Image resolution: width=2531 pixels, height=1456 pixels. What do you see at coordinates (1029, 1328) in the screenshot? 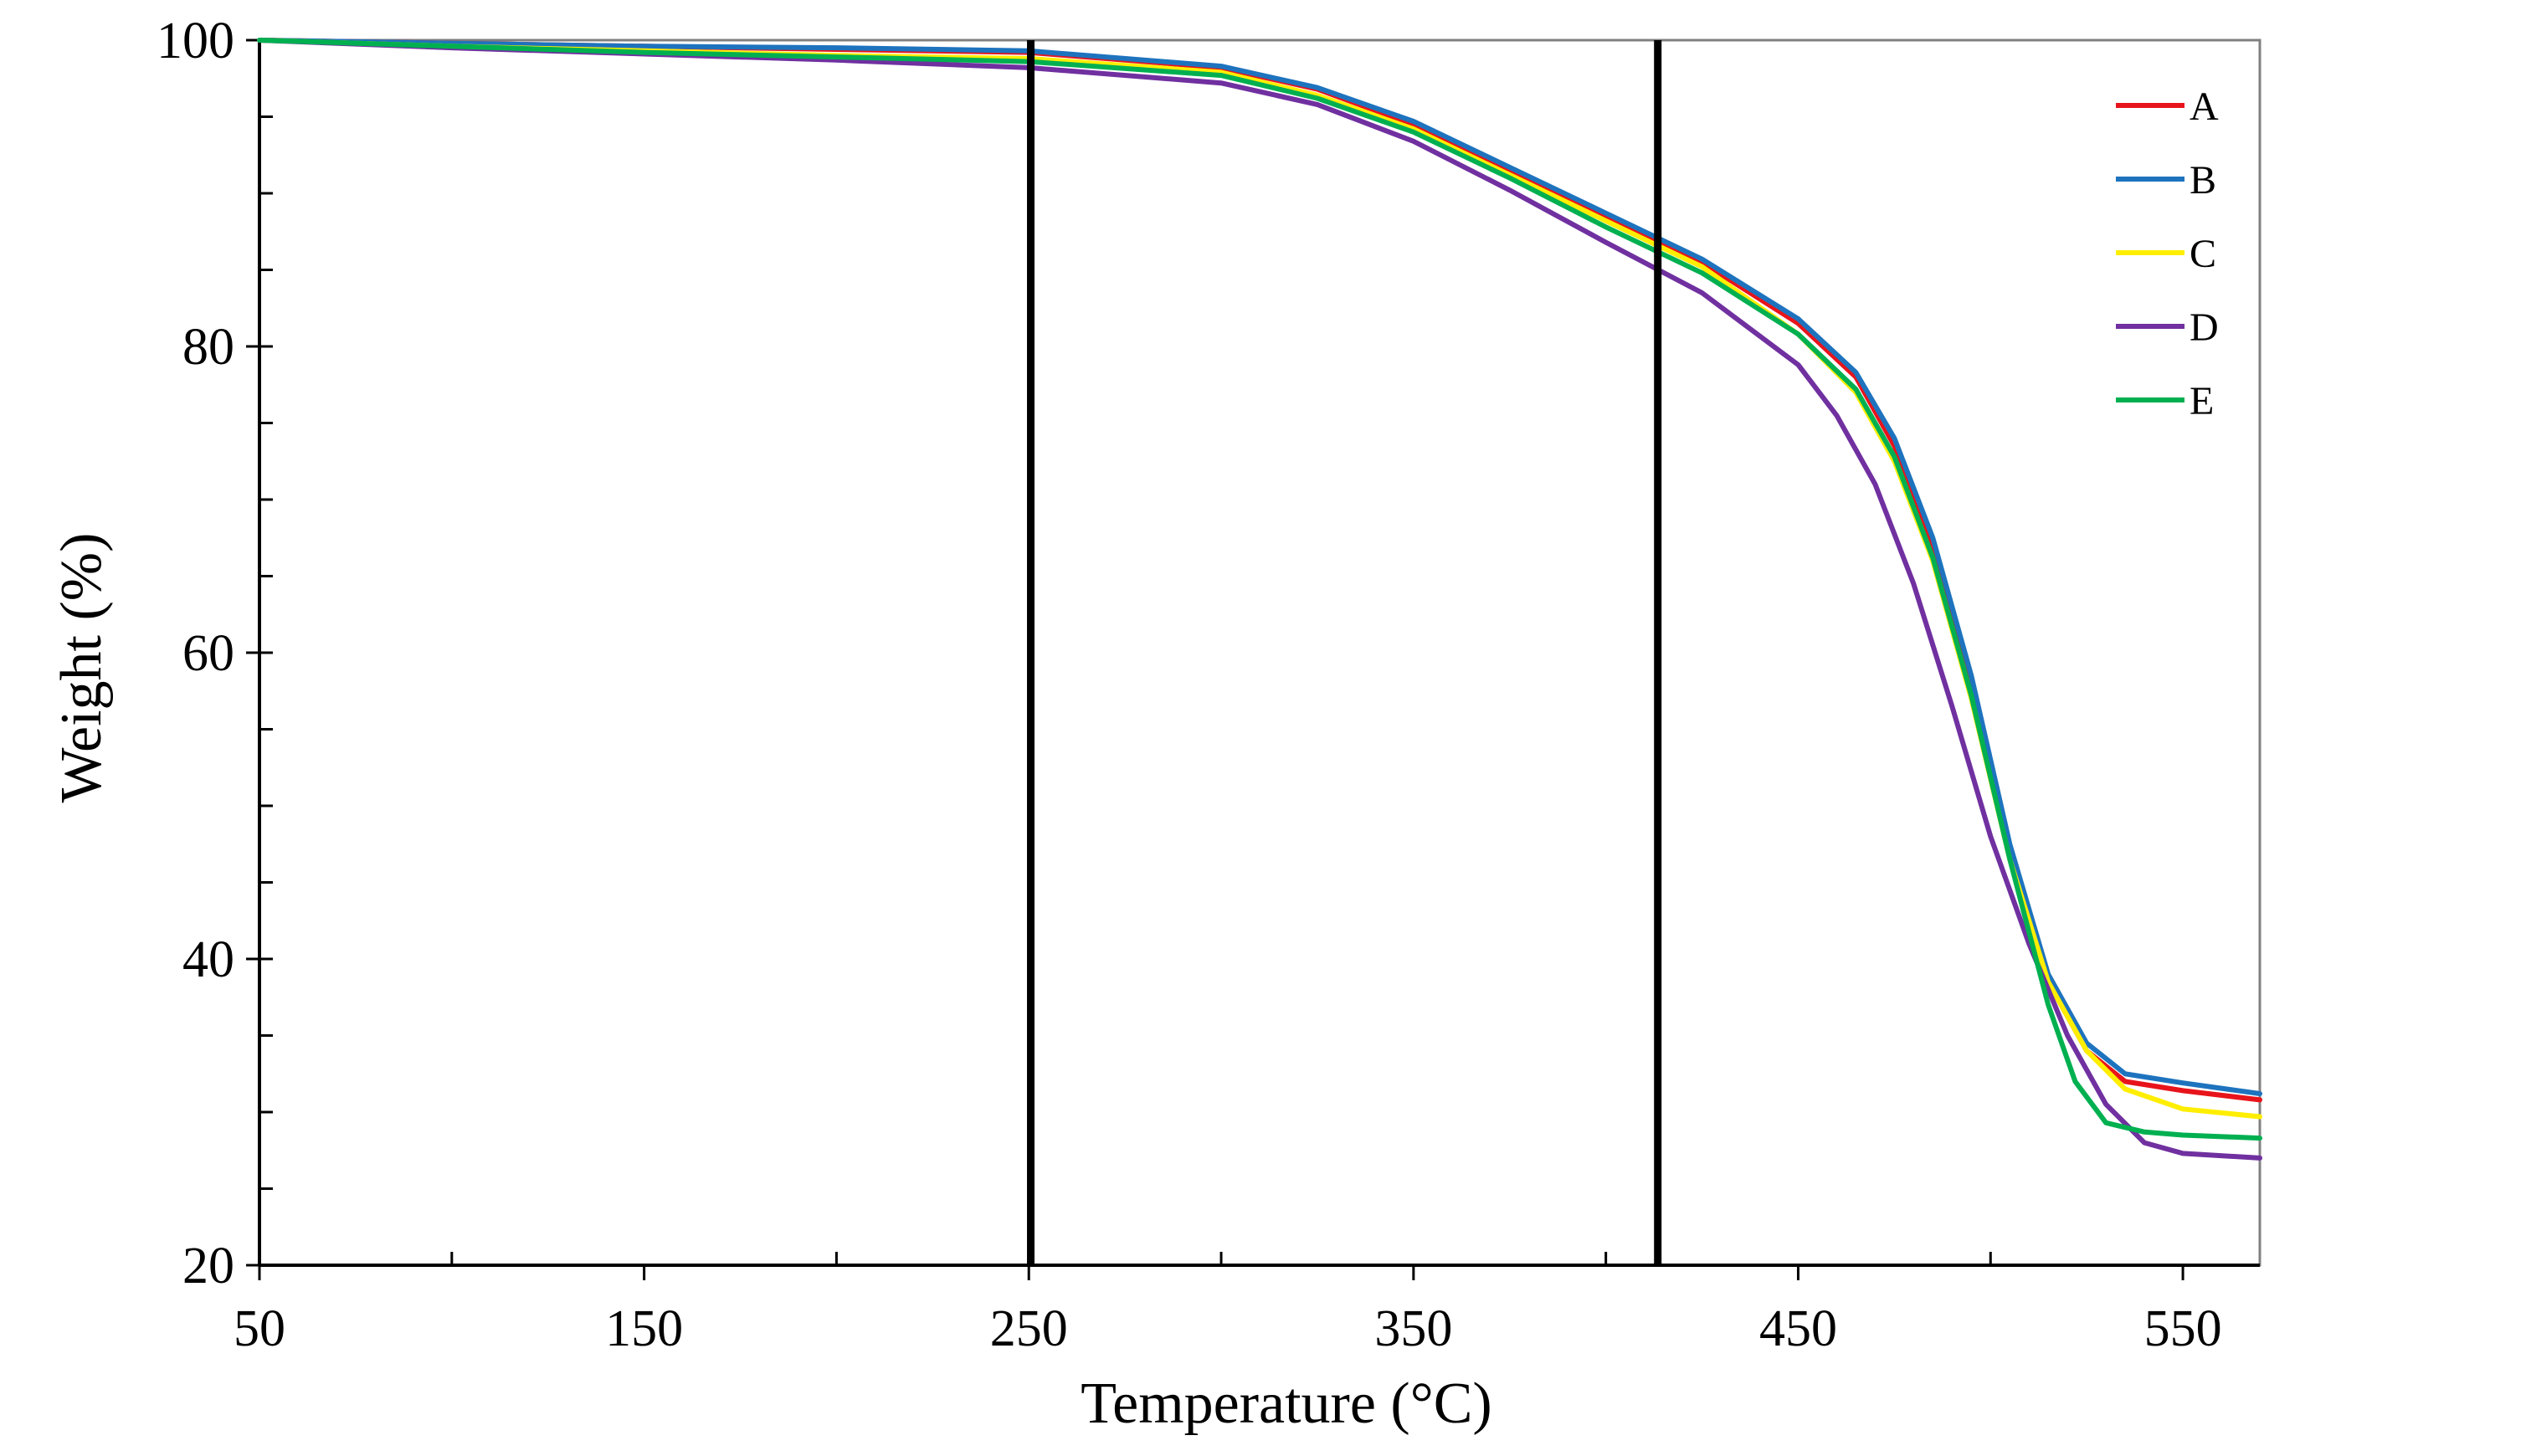
I see `x-tick-label: 250` at bounding box center [1029, 1328].